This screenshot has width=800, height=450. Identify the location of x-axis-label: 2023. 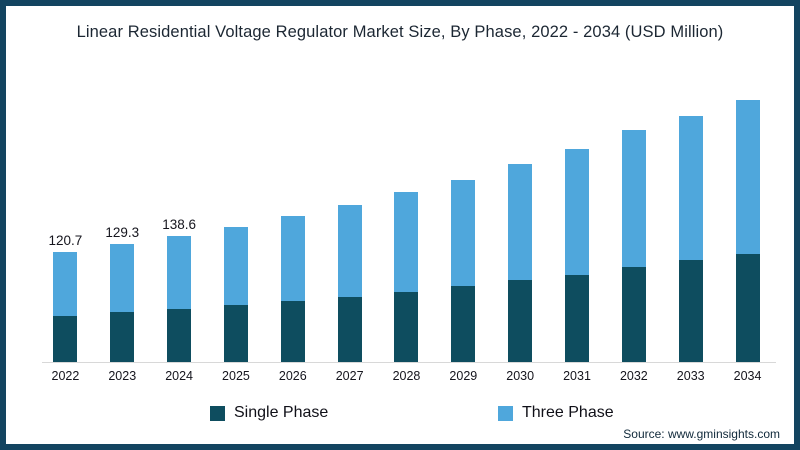
(122, 376).